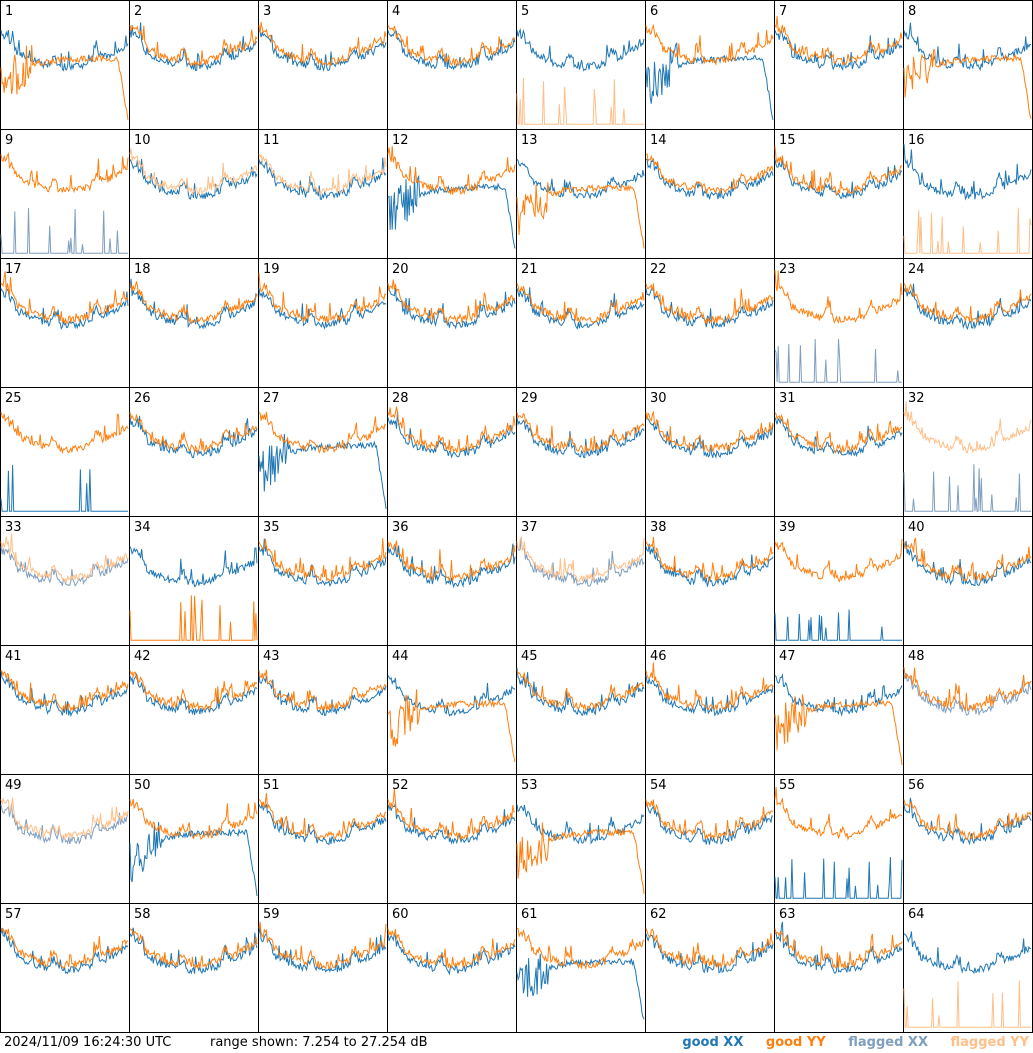 The image size is (1033, 1053). What do you see at coordinates (452, 839) in the screenshot?
I see `panel-52: 52` at bounding box center [452, 839].